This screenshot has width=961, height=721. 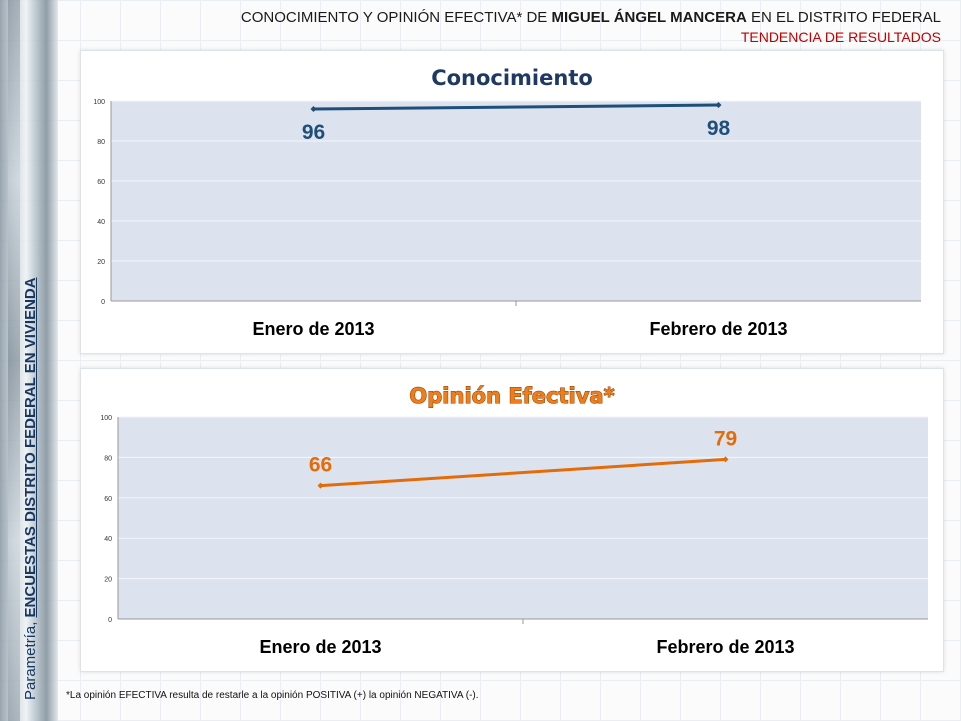 I want to click on title-suffix: EN EL DISTRITO FEDERAL, so click(x=843, y=17).